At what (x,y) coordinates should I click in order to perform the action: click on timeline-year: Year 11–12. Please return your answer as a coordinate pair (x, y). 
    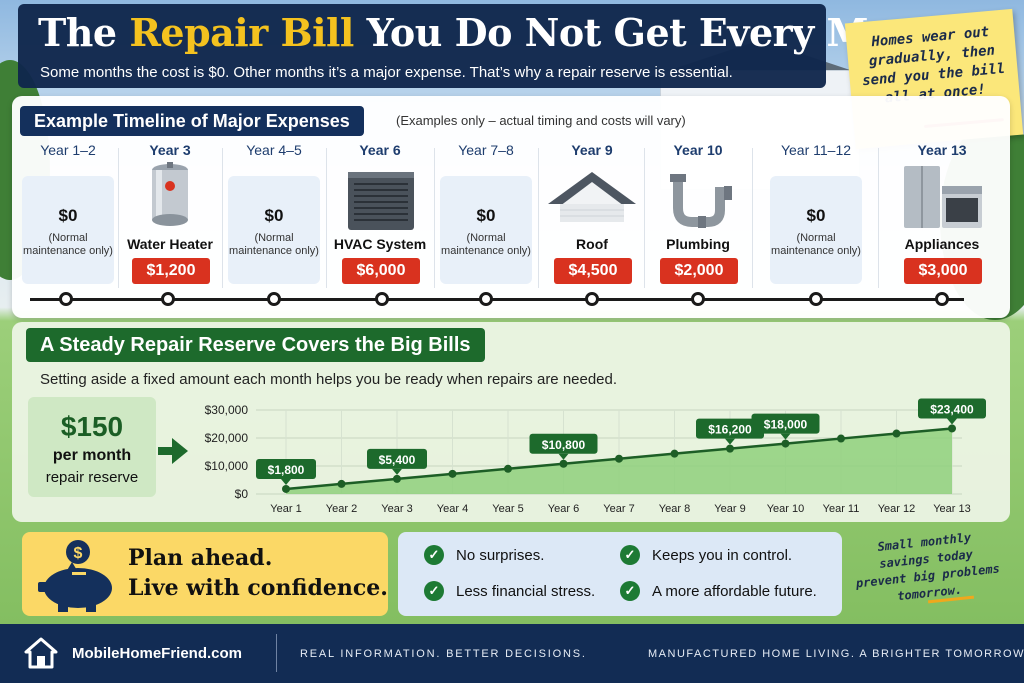
    Looking at the image, I should click on (816, 150).